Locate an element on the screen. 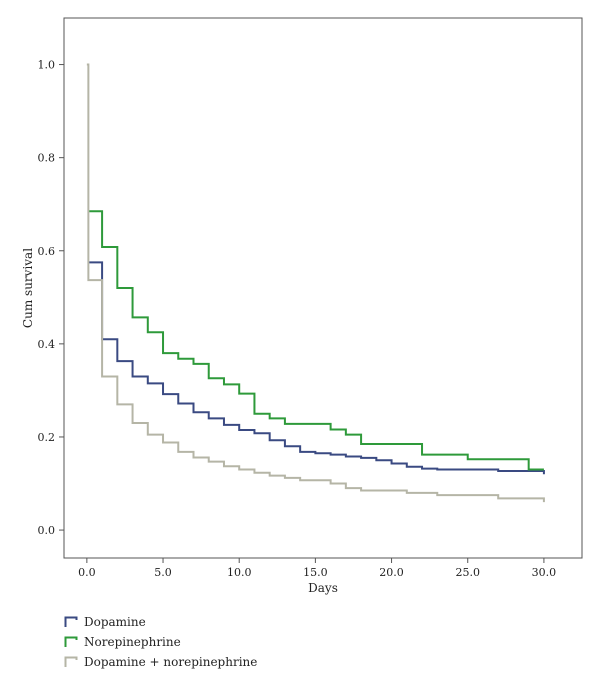 This screenshot has width=600, height=684. y-tick-label: 0.2 is located at coordinates (47, 437).